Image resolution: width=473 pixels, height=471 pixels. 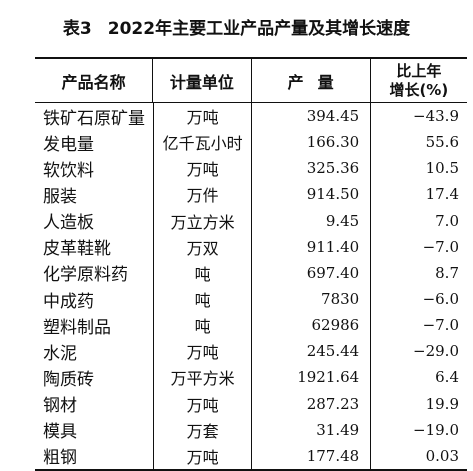 What do you see at coordinates (77, 249) in the screenshot?
I see `product-name-cell: 皮革鞋靴` at bounding box center [77, 249].